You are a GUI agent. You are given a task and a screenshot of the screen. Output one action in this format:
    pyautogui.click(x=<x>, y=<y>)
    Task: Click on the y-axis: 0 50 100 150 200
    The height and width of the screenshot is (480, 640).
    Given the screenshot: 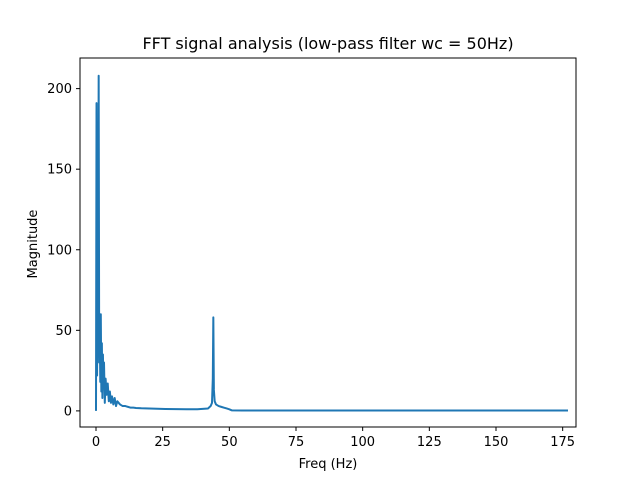 What is the action you would take?
    pyautogui.click(x=63, y=250)
    